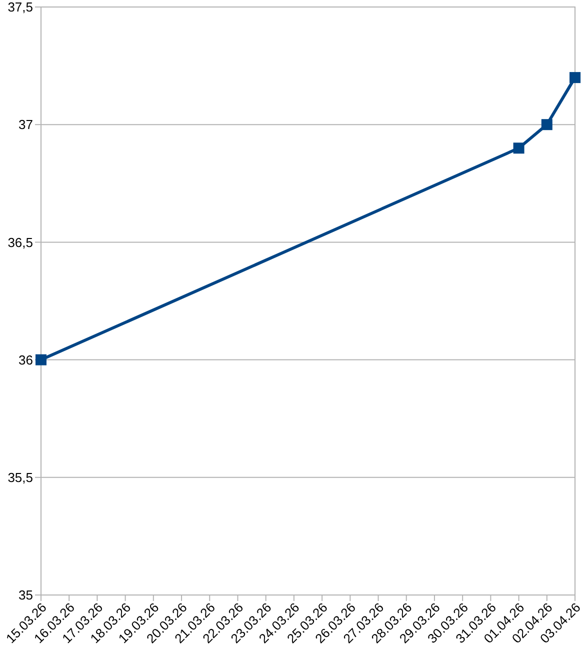 The image size is (581, 652). Describe the element at coordinates (20, 242) in the screenshot. I see `y-tick-label: 36,5` at that location.